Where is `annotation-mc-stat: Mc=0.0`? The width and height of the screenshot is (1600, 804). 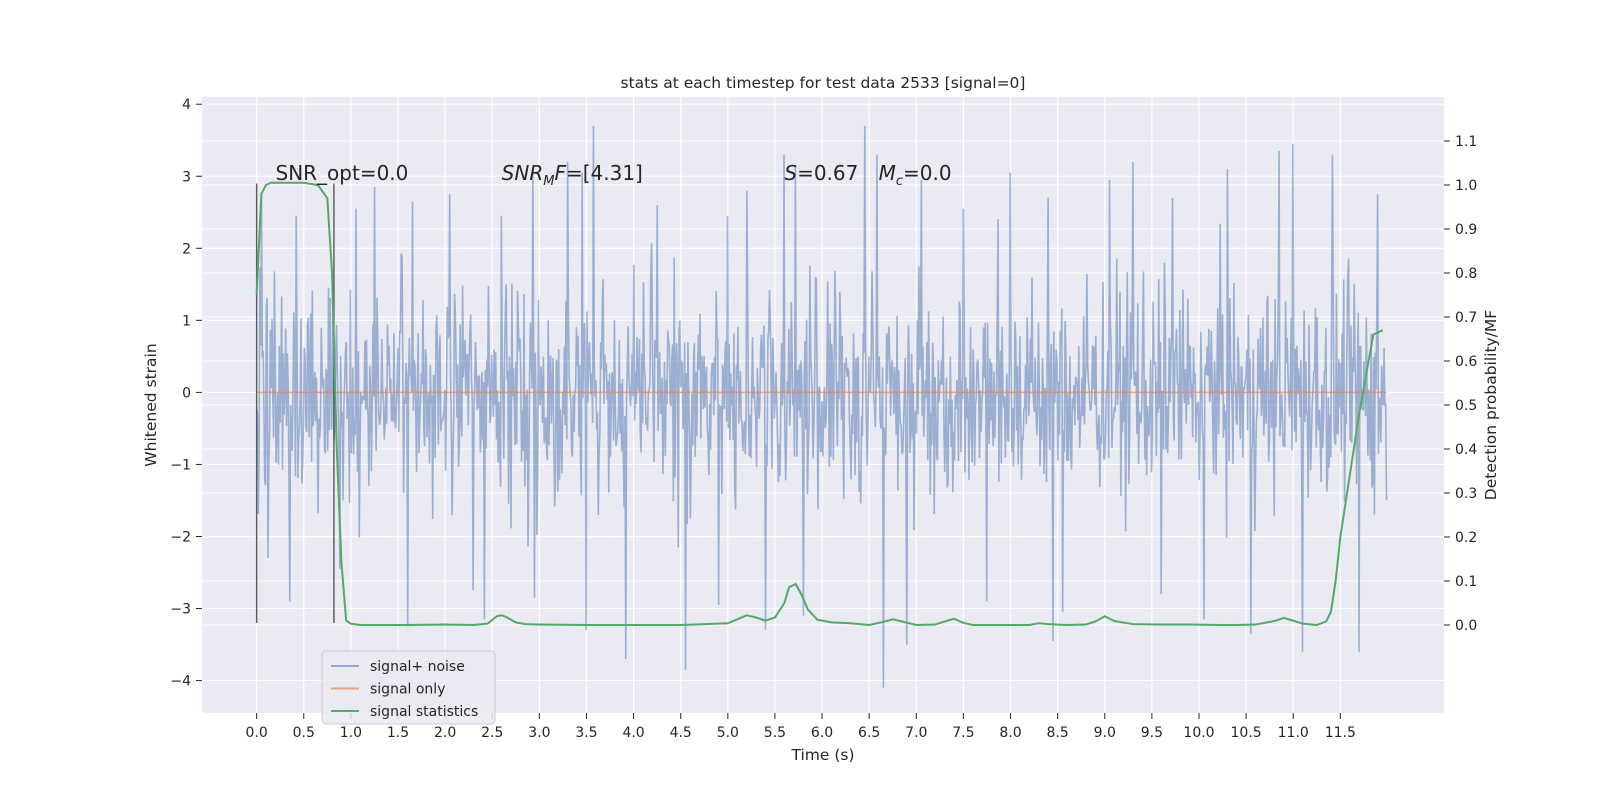
annotation-mc-stat: Mc=0.0 is located at coordinates (915, 175).